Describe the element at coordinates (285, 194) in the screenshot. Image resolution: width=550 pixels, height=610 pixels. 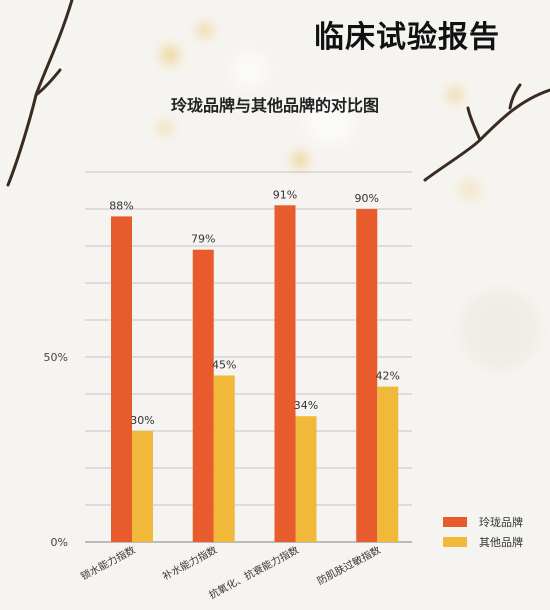
I see `data-label: 91%` at that location.